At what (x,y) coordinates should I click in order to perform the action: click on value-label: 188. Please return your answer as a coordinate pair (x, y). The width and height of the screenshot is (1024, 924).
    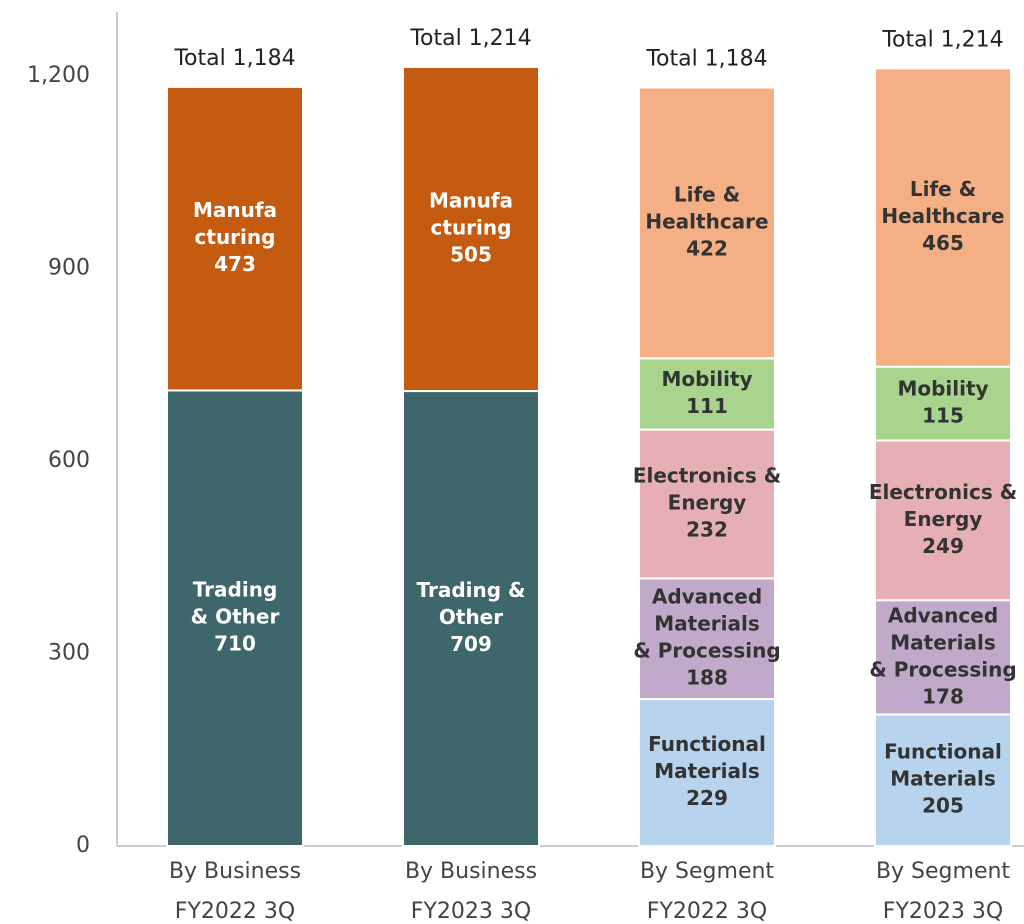
    Looking at the image, I should click on (707, 678).